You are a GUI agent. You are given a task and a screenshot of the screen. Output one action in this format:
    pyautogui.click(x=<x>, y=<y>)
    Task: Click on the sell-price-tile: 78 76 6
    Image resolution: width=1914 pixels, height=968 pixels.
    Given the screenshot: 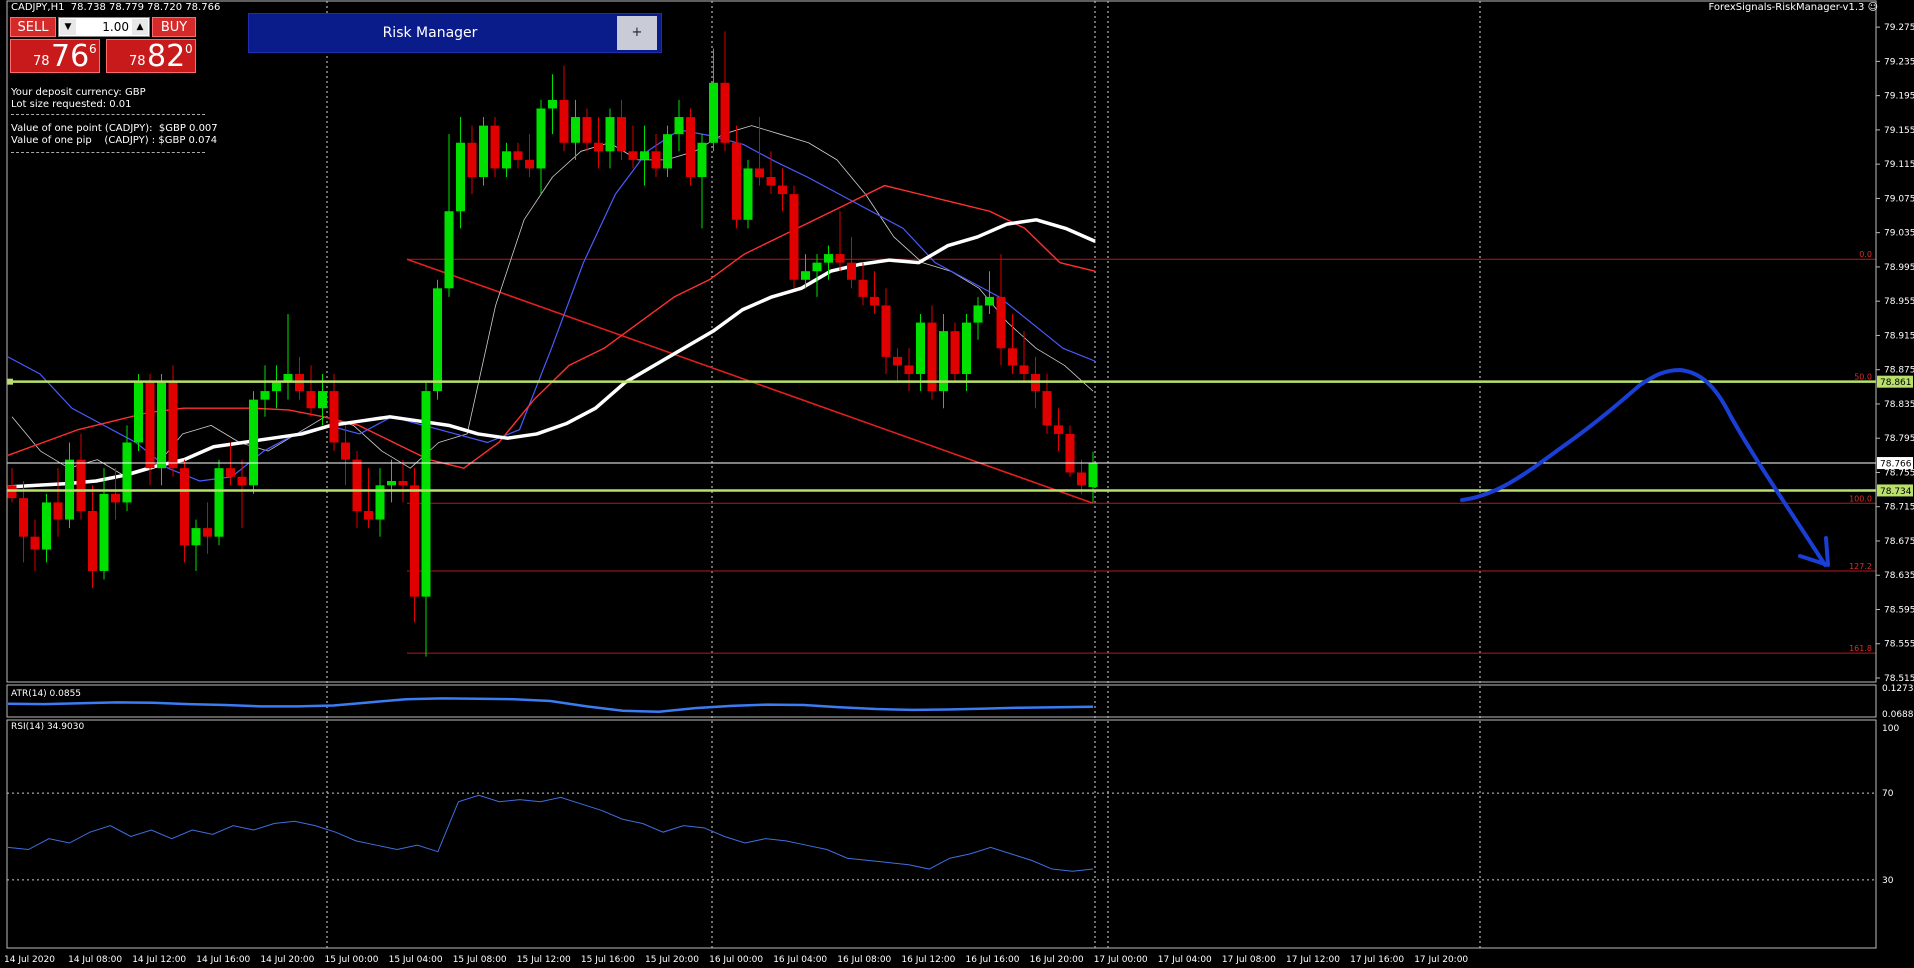 What is the action you would take?
    pyautogui.click(x=55, y=56)
    